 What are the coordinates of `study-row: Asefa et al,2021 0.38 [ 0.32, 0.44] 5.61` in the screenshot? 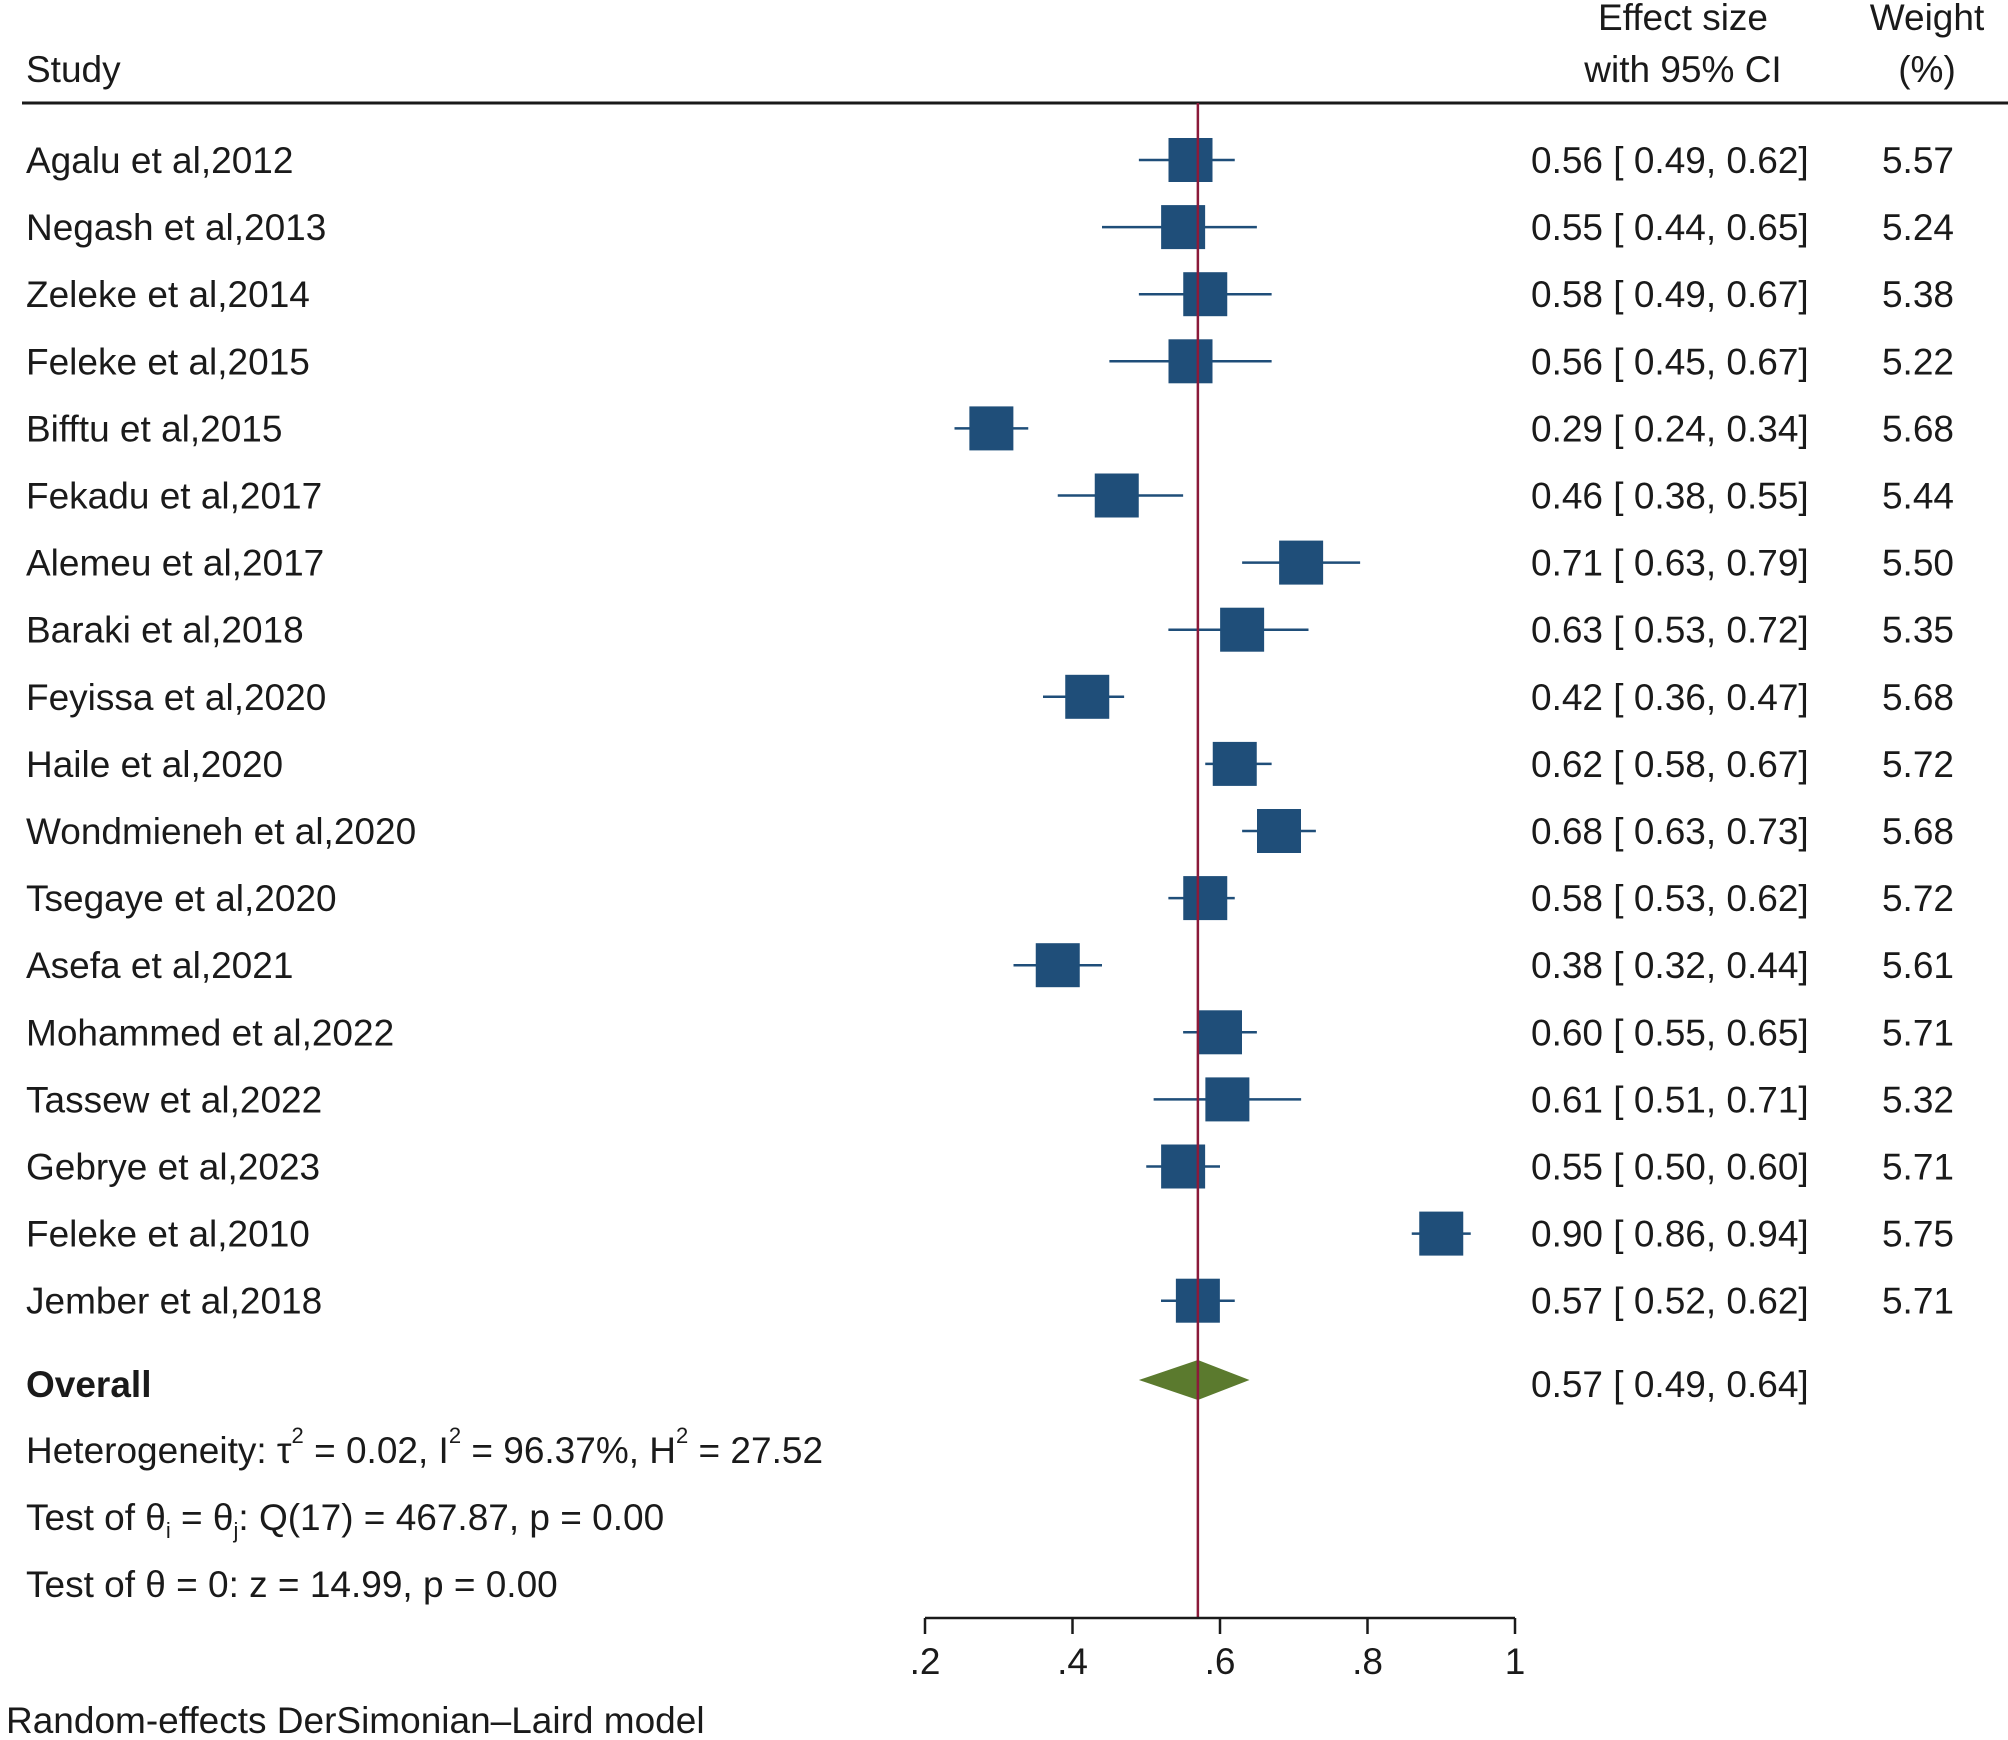 It's located at (990, 965).